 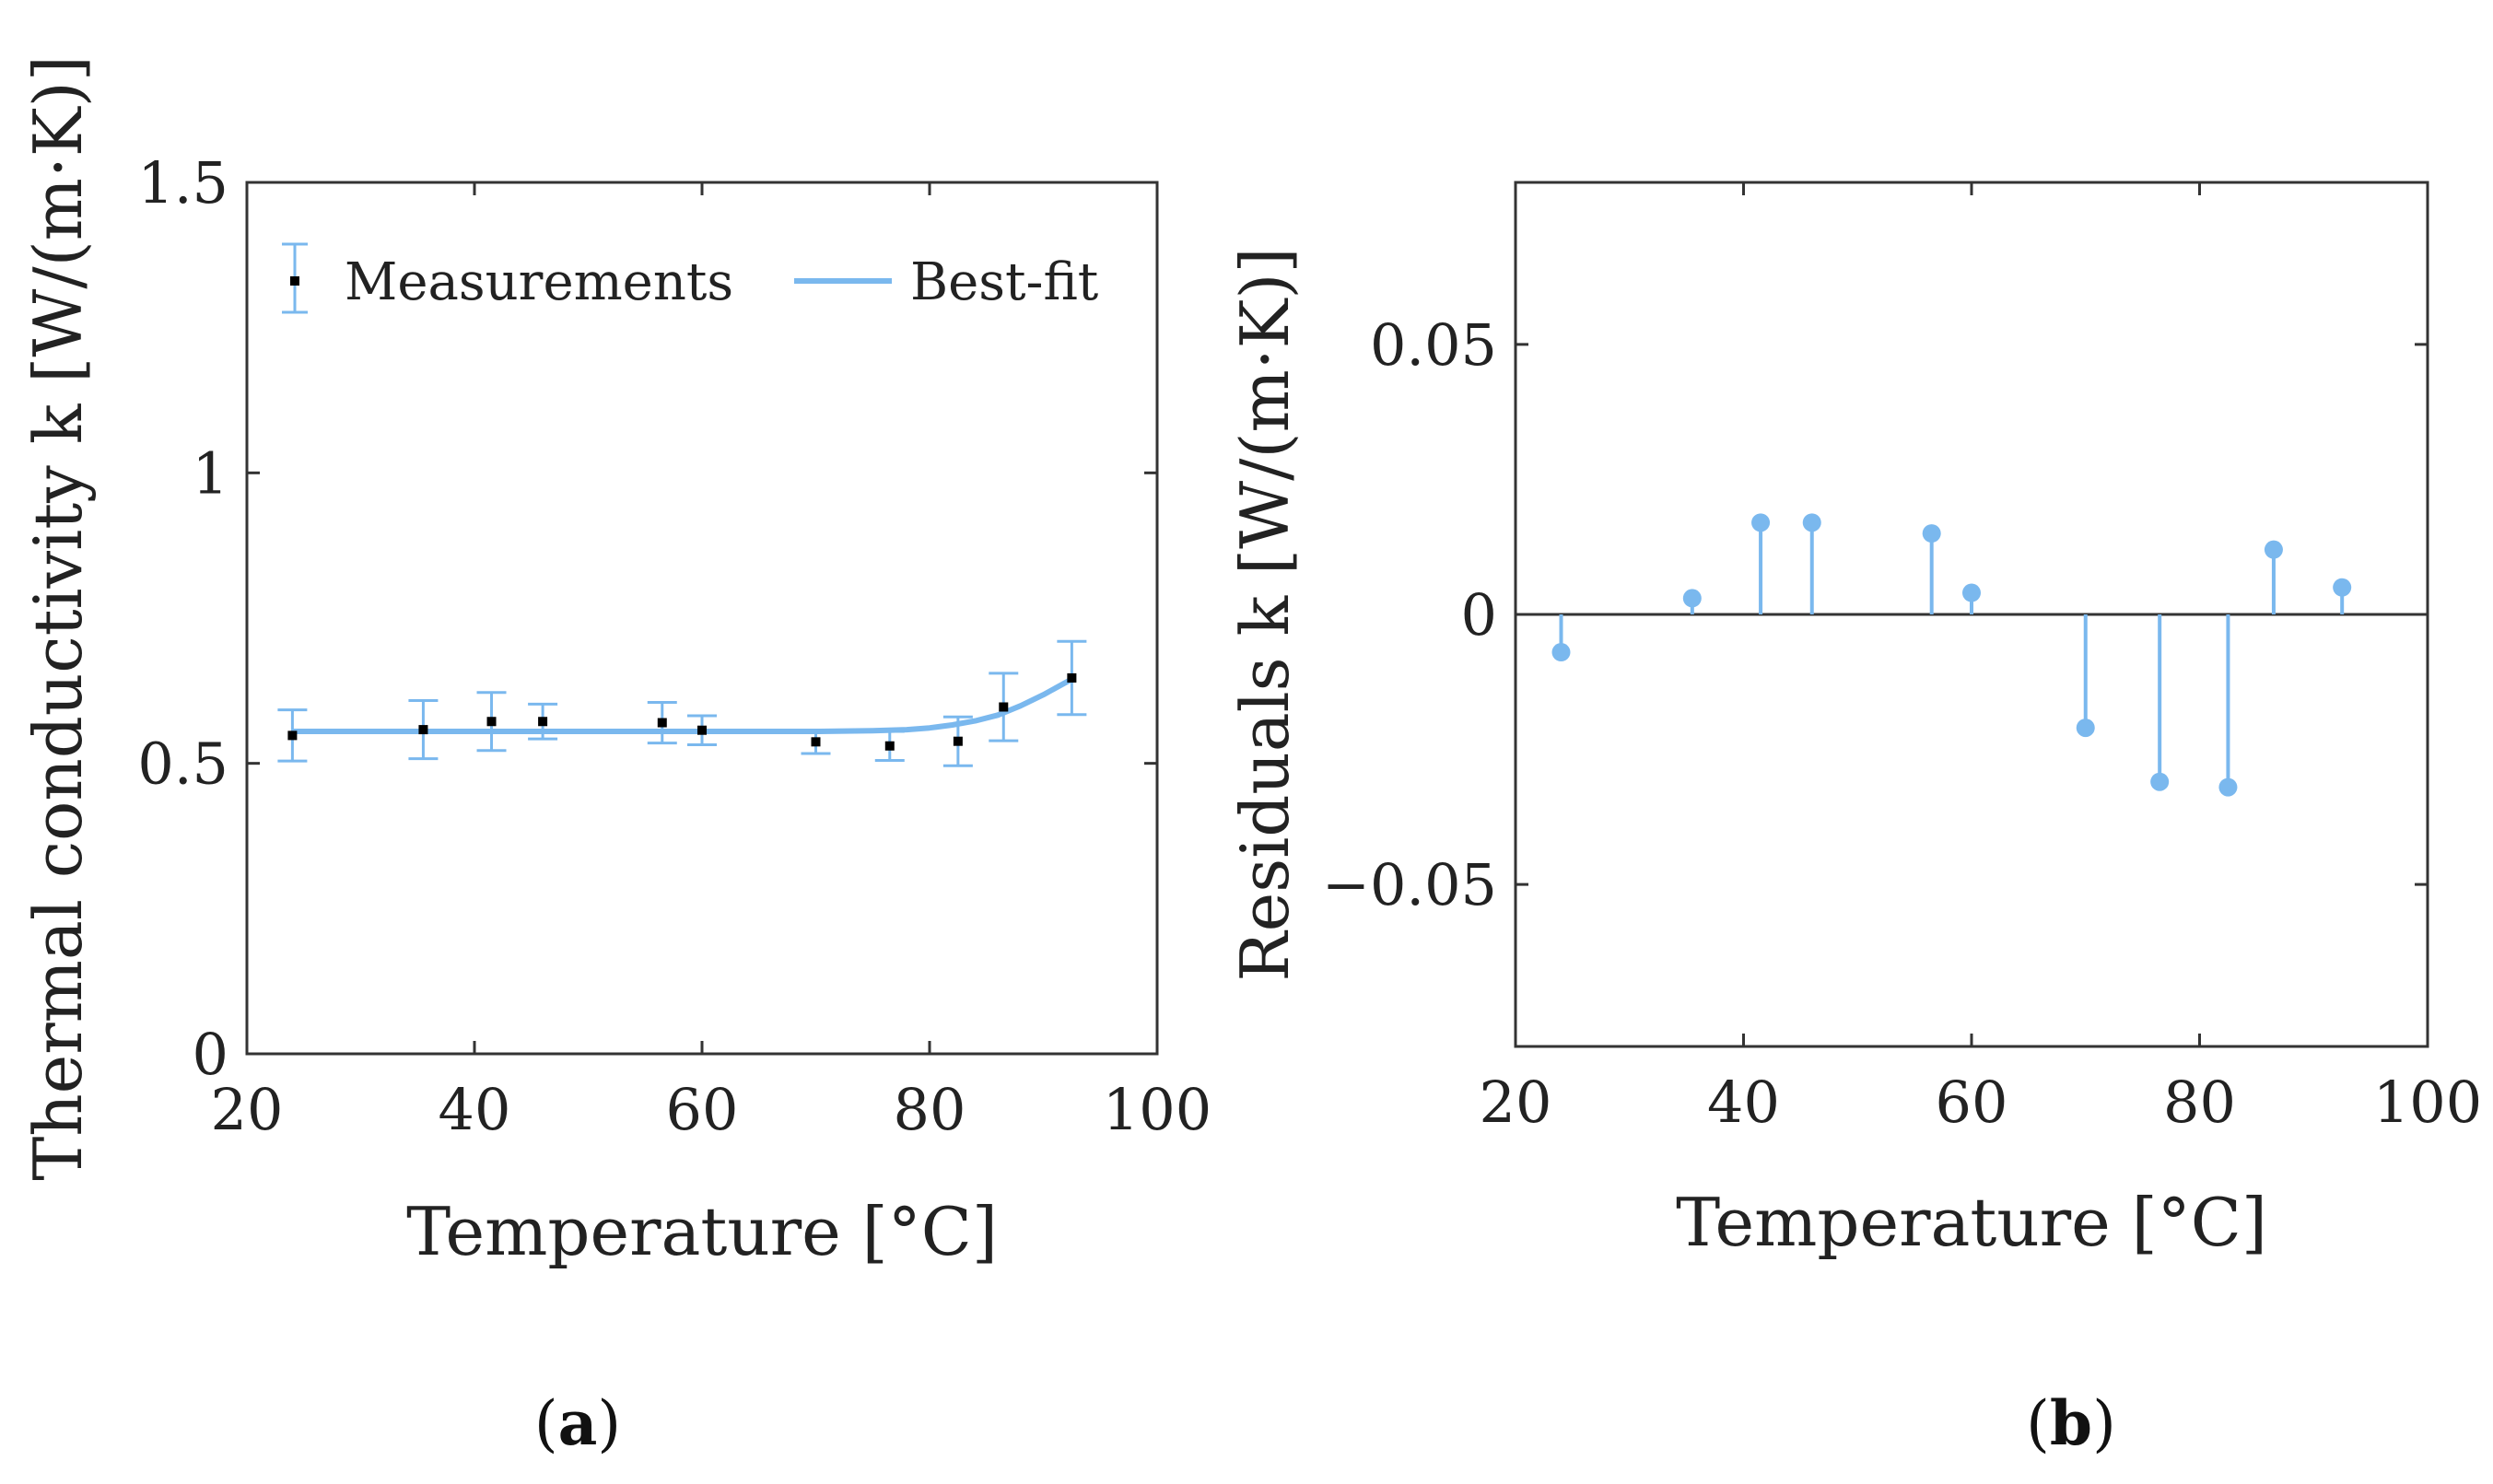 What do you see at coordinates (702, 1231) in the screenshot?
I see `panel-a-xlabel: Temperature [°C]` at bounding box center [702, 1231].